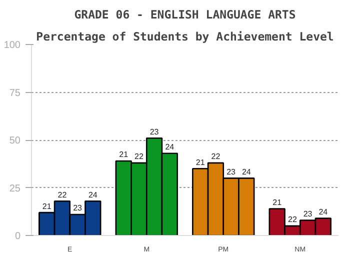 This screenshot has height=260, width=360. Describe the element at coordinates (185, 37) in the screenshot. I see `chart-subtitle: Percentage of Students by Achievement Level` at that location.